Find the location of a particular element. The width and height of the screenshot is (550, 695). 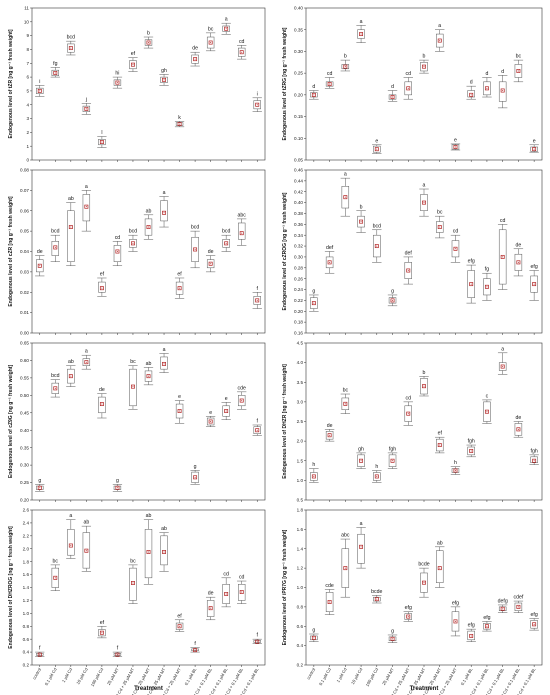

y-tick-label: 2.2 is located at coordinates (26, 535).